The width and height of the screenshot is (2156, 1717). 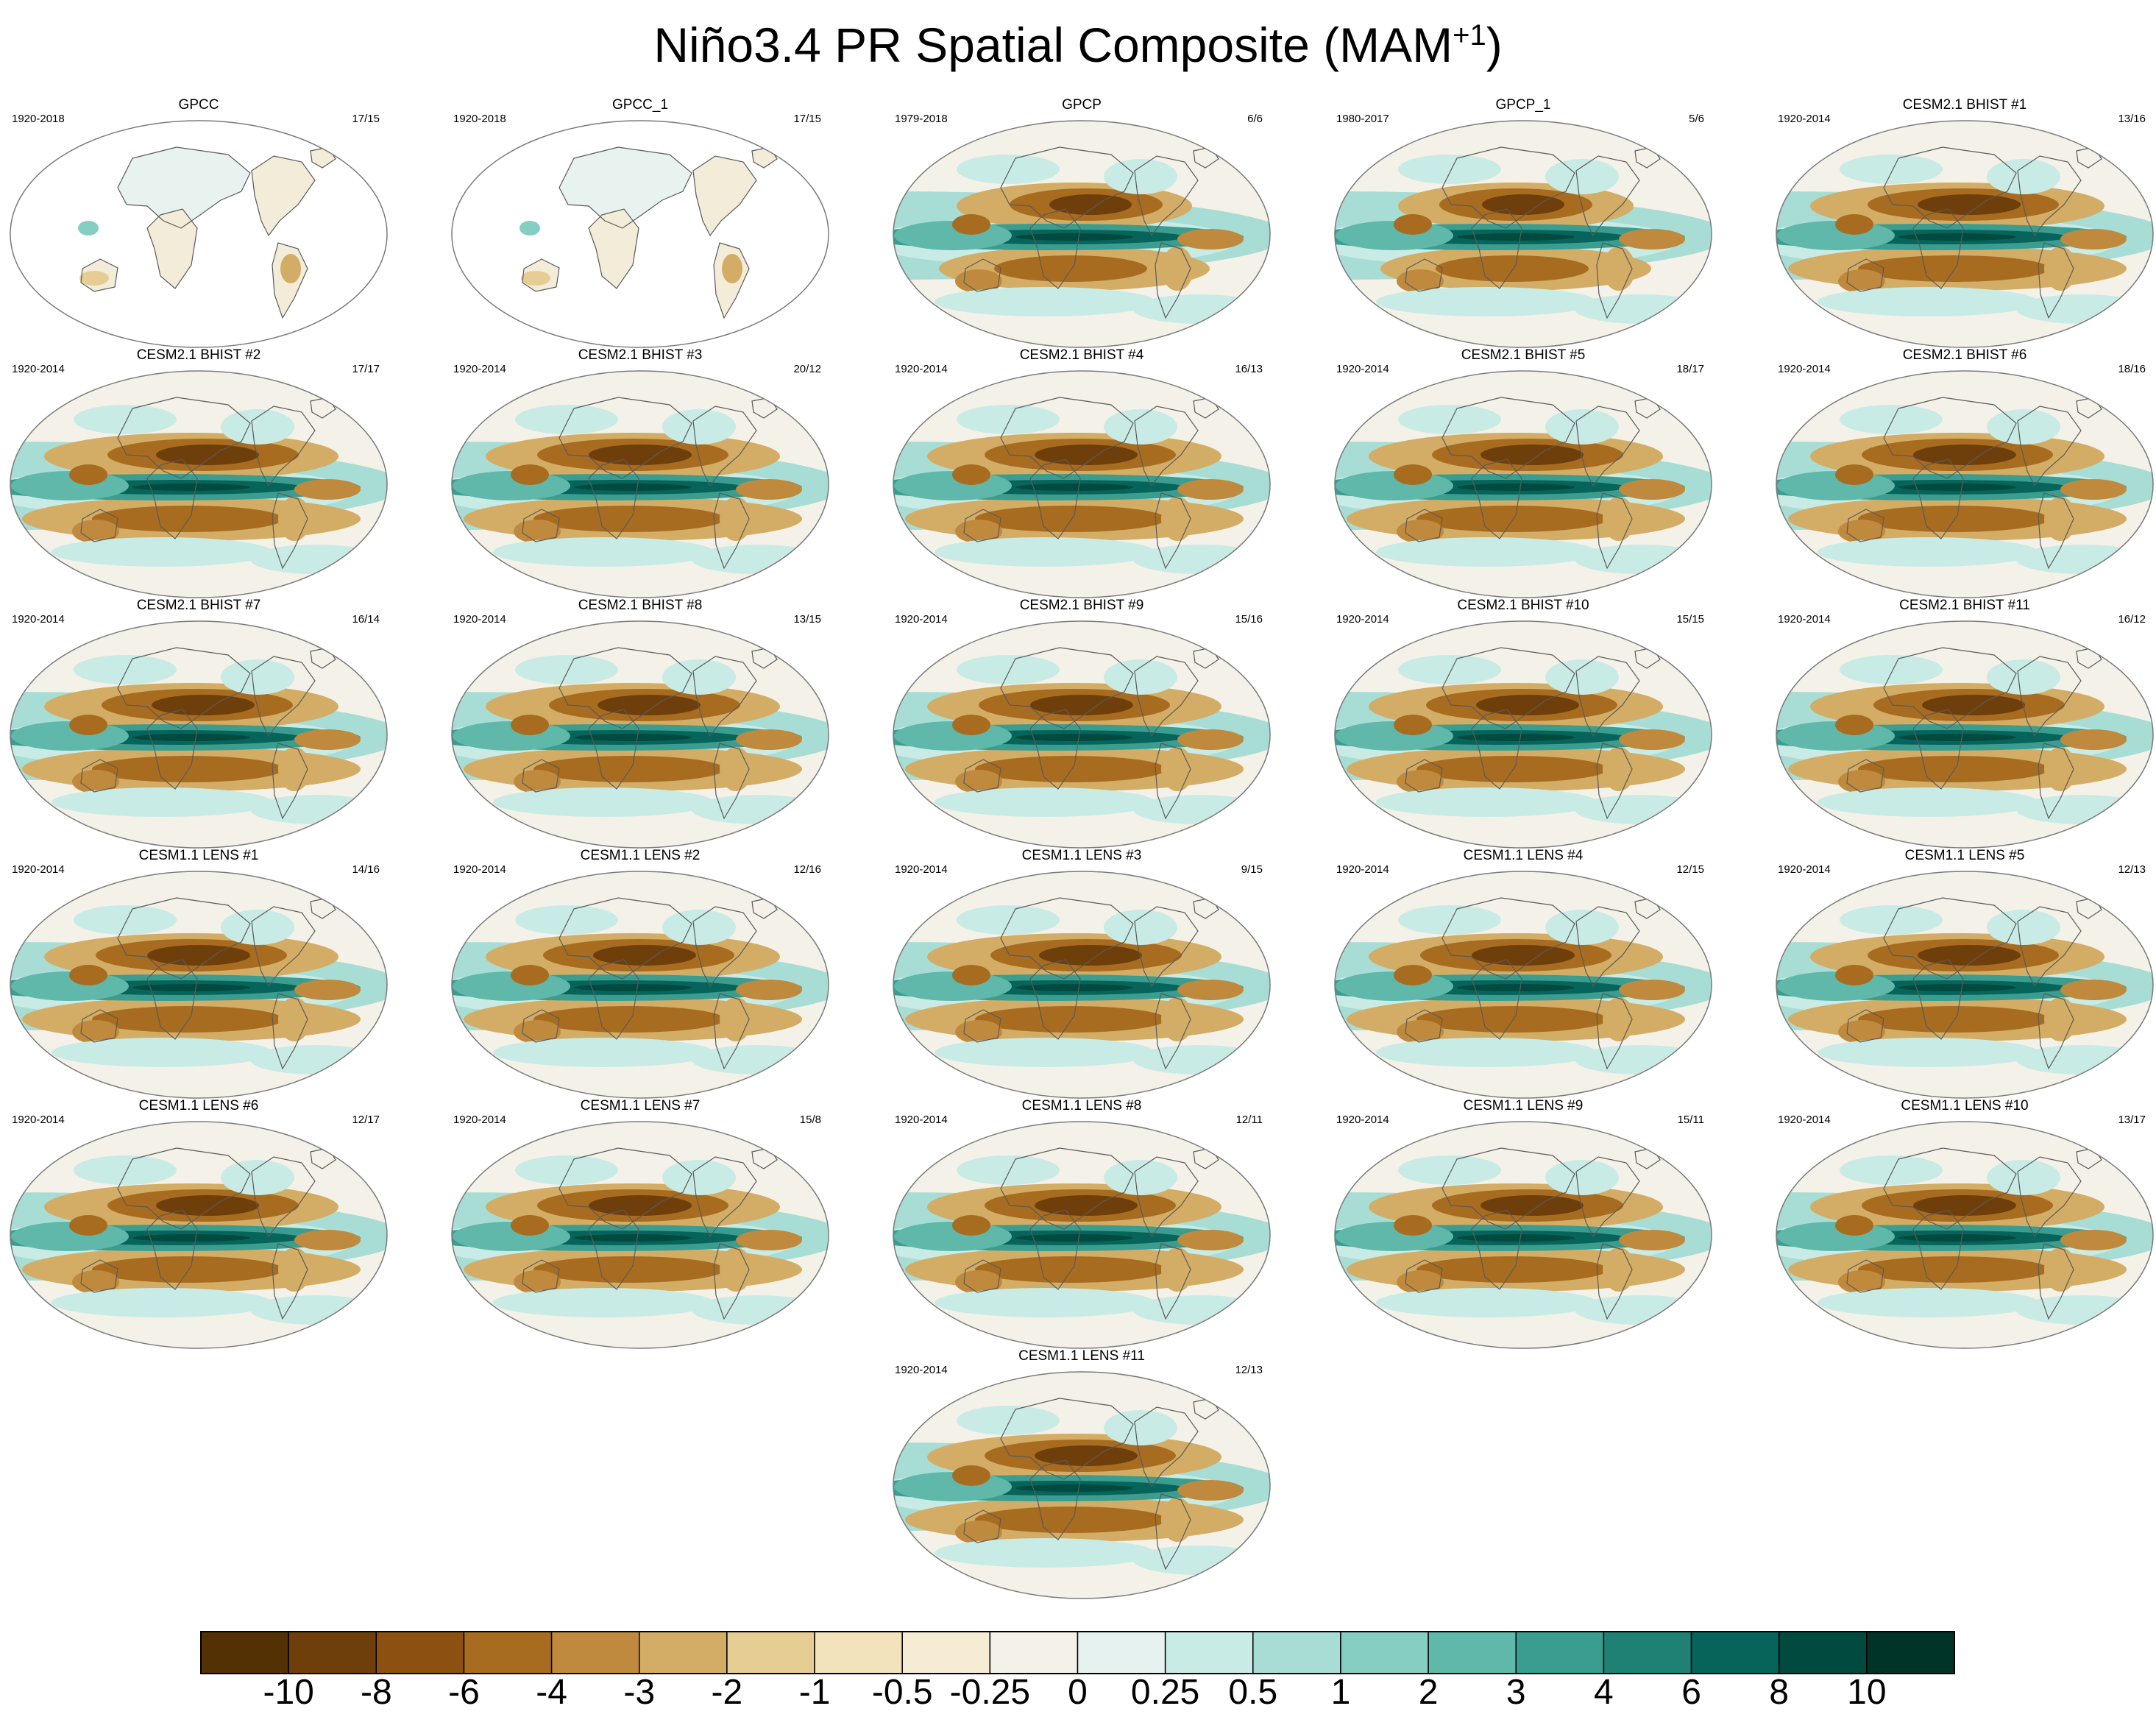 What do you see at coordinates (641, 605) in the screenshot?
I see `panel-title: CESM2.1 BHIST #8` at bounding box center [641, 605].